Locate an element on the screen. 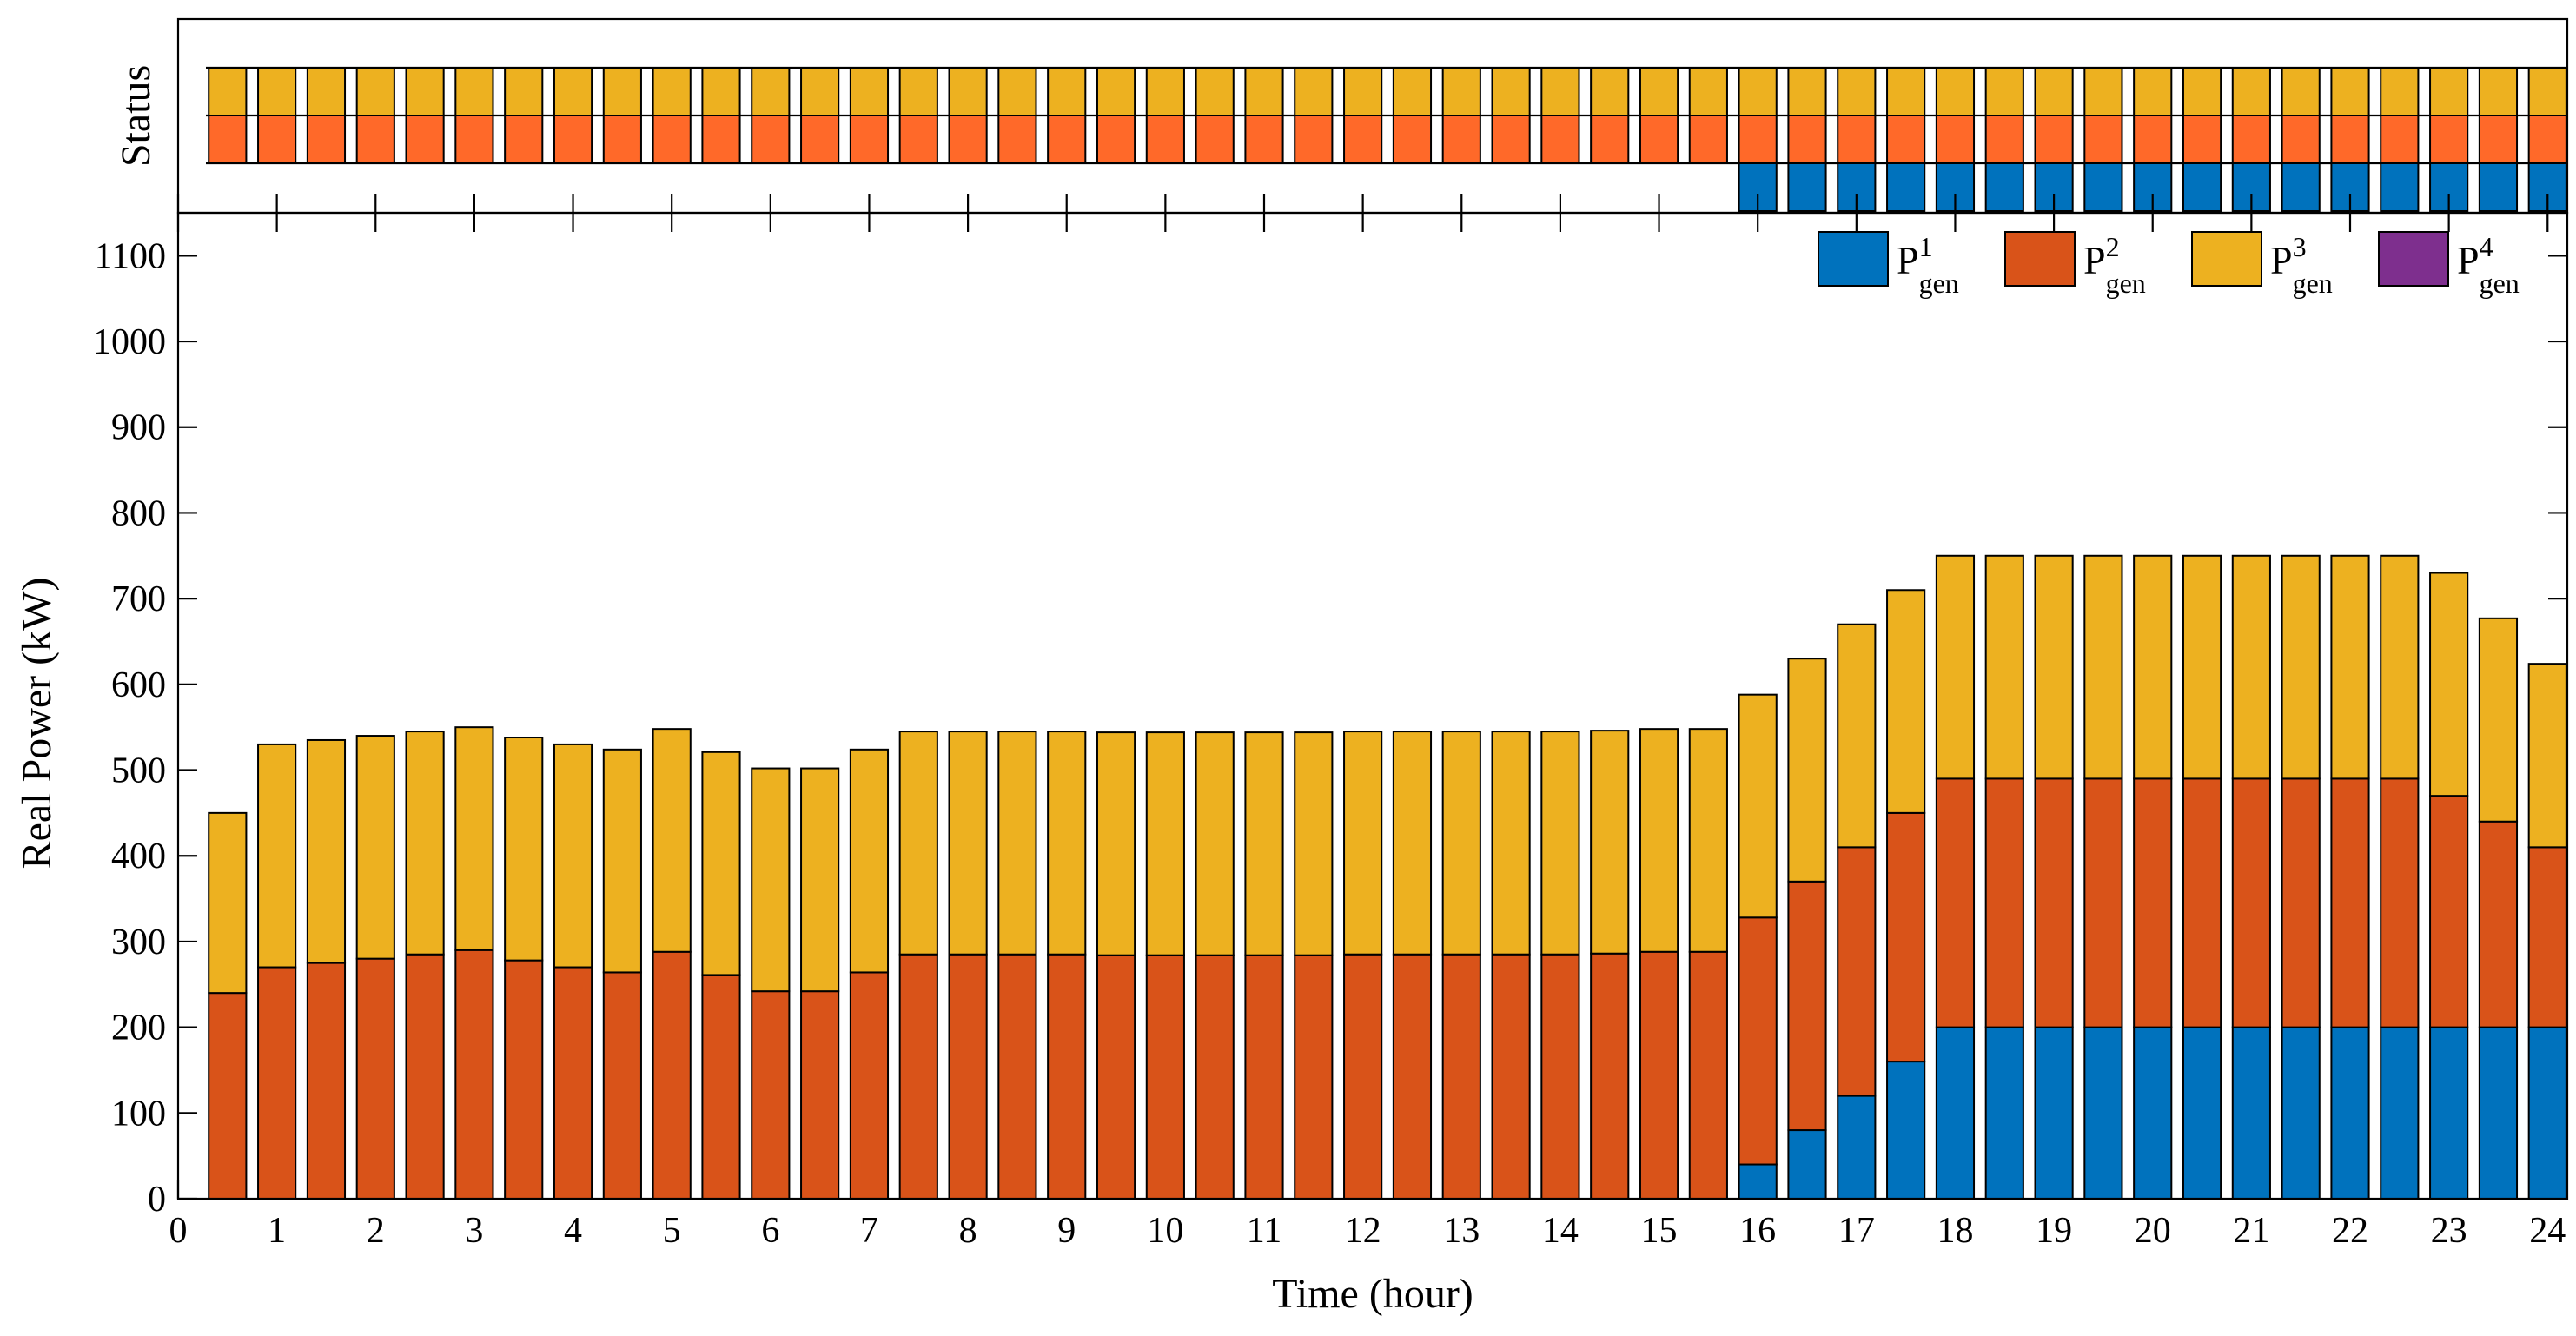 The image size is (2576, 1336). x-tick-label: 17 is located at coordinates (1856, 1231).